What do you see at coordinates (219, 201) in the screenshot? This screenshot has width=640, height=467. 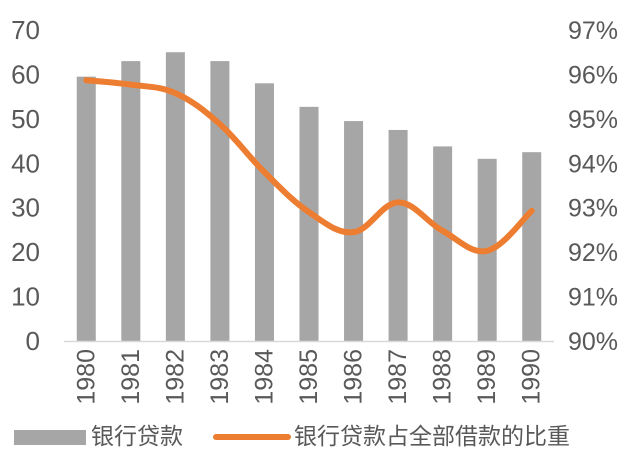 I see `bar-1983` at bounding box center [219, 201].